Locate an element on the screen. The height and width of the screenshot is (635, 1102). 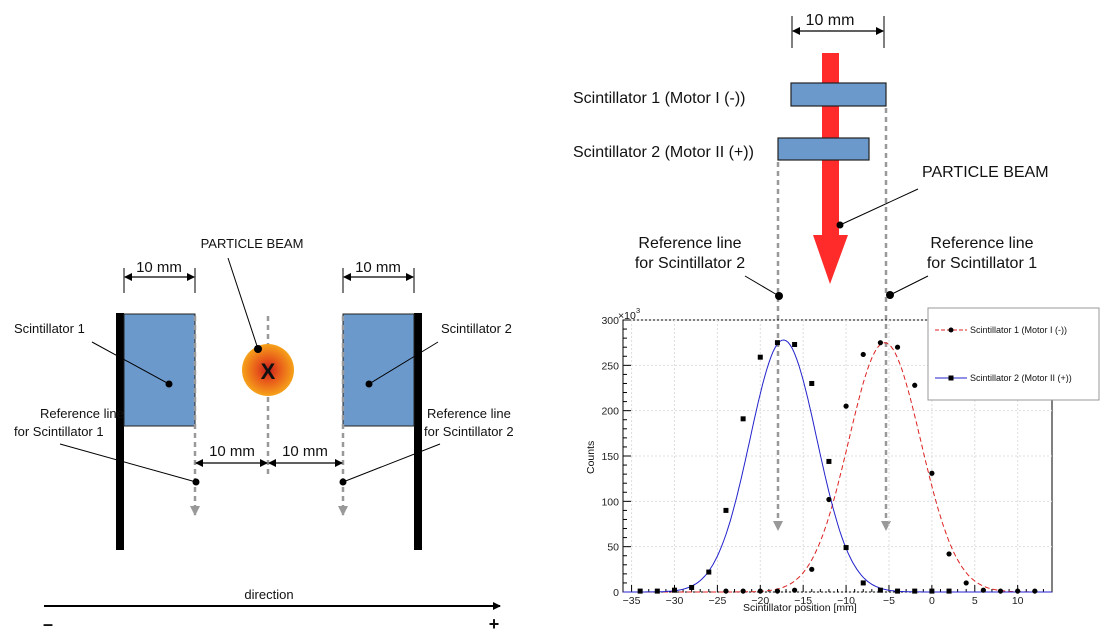
x-axis-label: Scintillator position [mm] is located at coordinates (800, 608).